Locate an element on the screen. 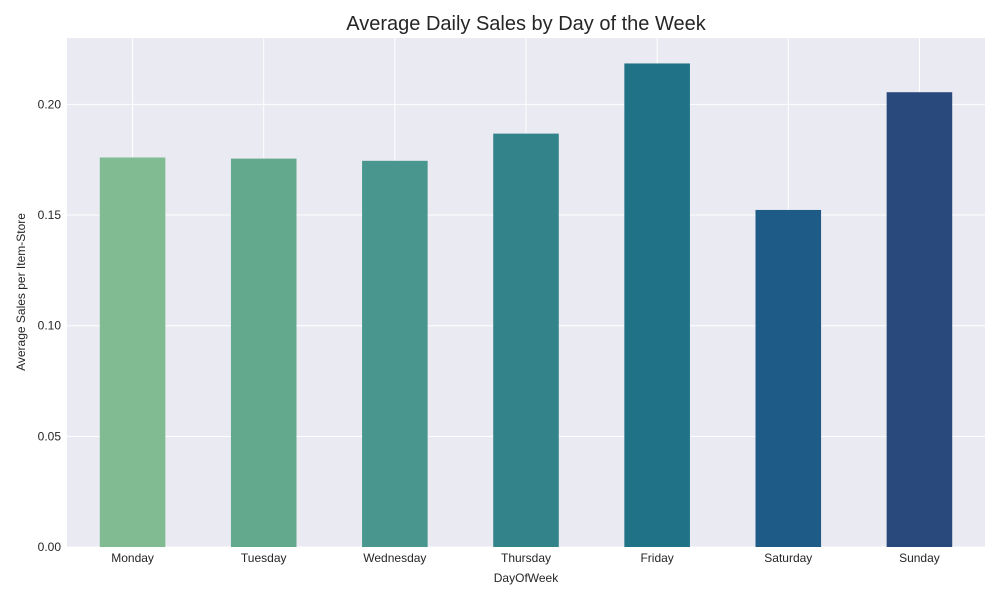  x-axis-label: DayOfWeek is located at coordinates (526, 578).